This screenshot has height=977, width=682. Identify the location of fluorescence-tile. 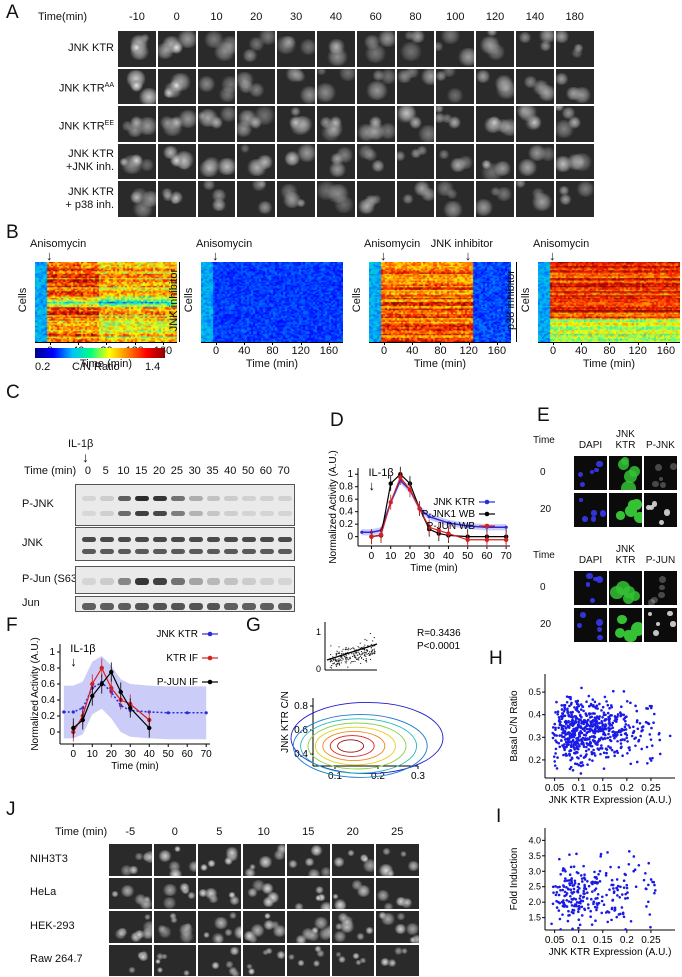
(625, 625).